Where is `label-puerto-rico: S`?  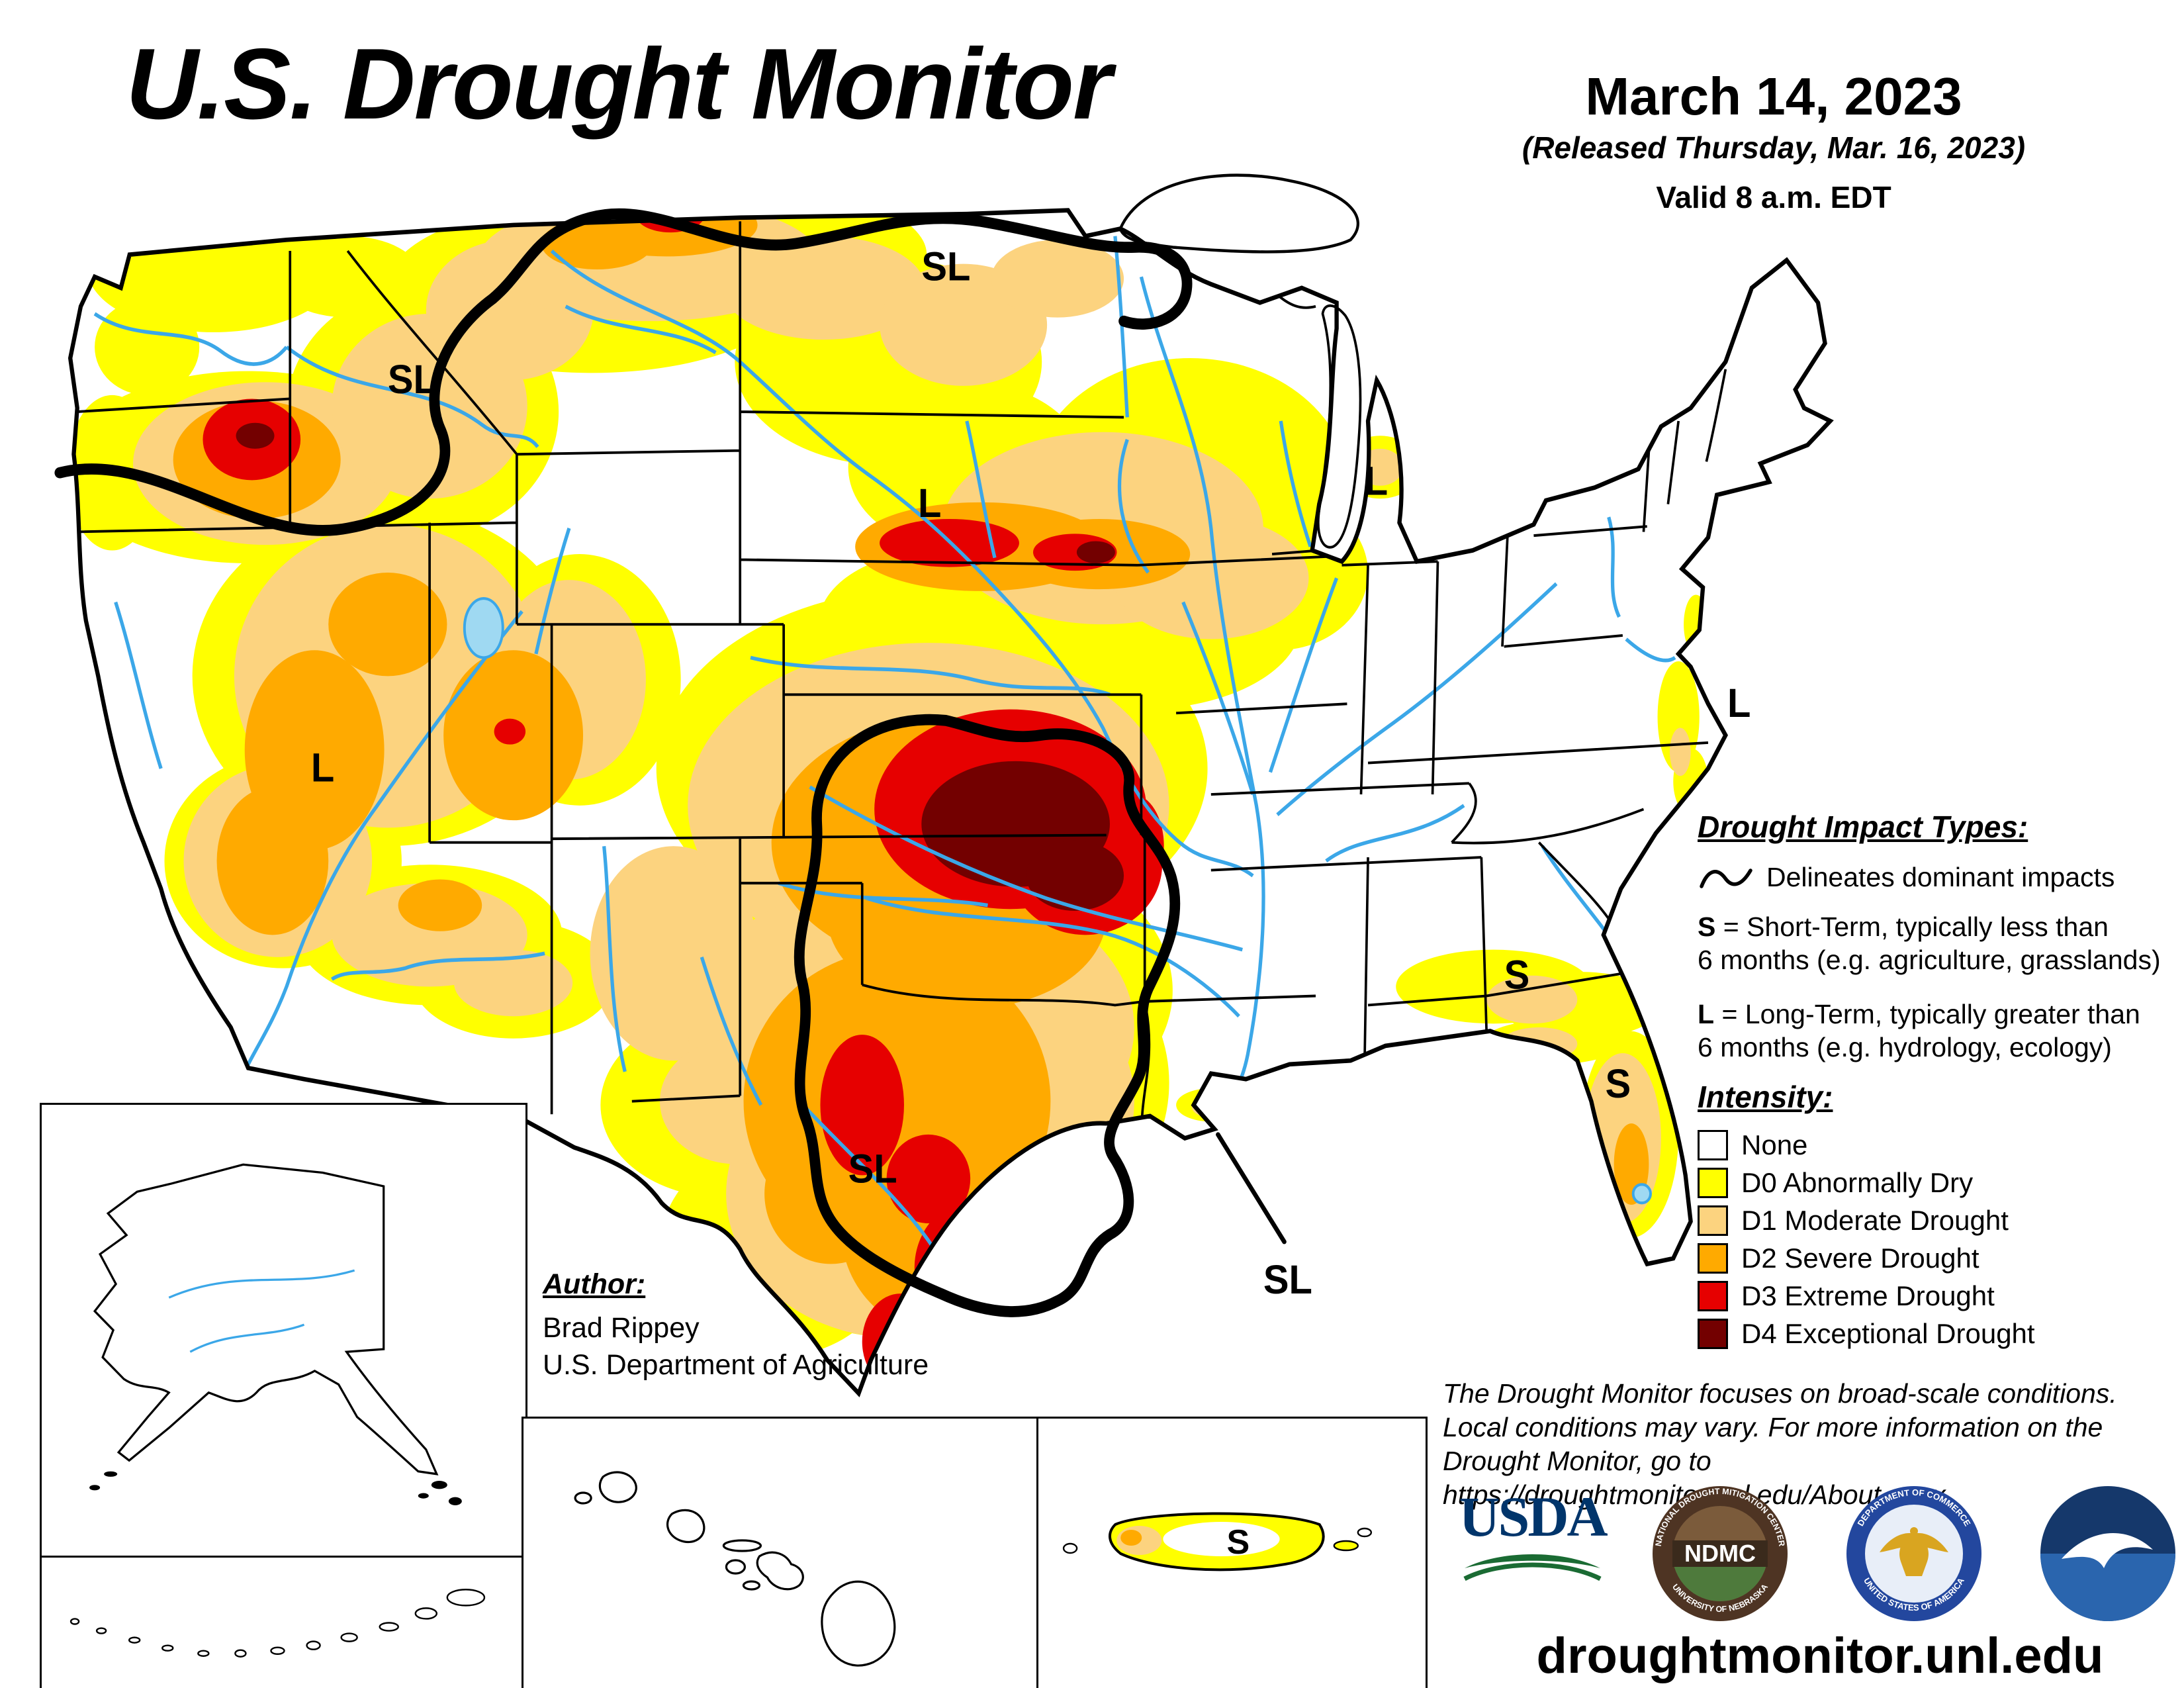
label-puerto-rico: S is located at coordinates (1238, 1542).